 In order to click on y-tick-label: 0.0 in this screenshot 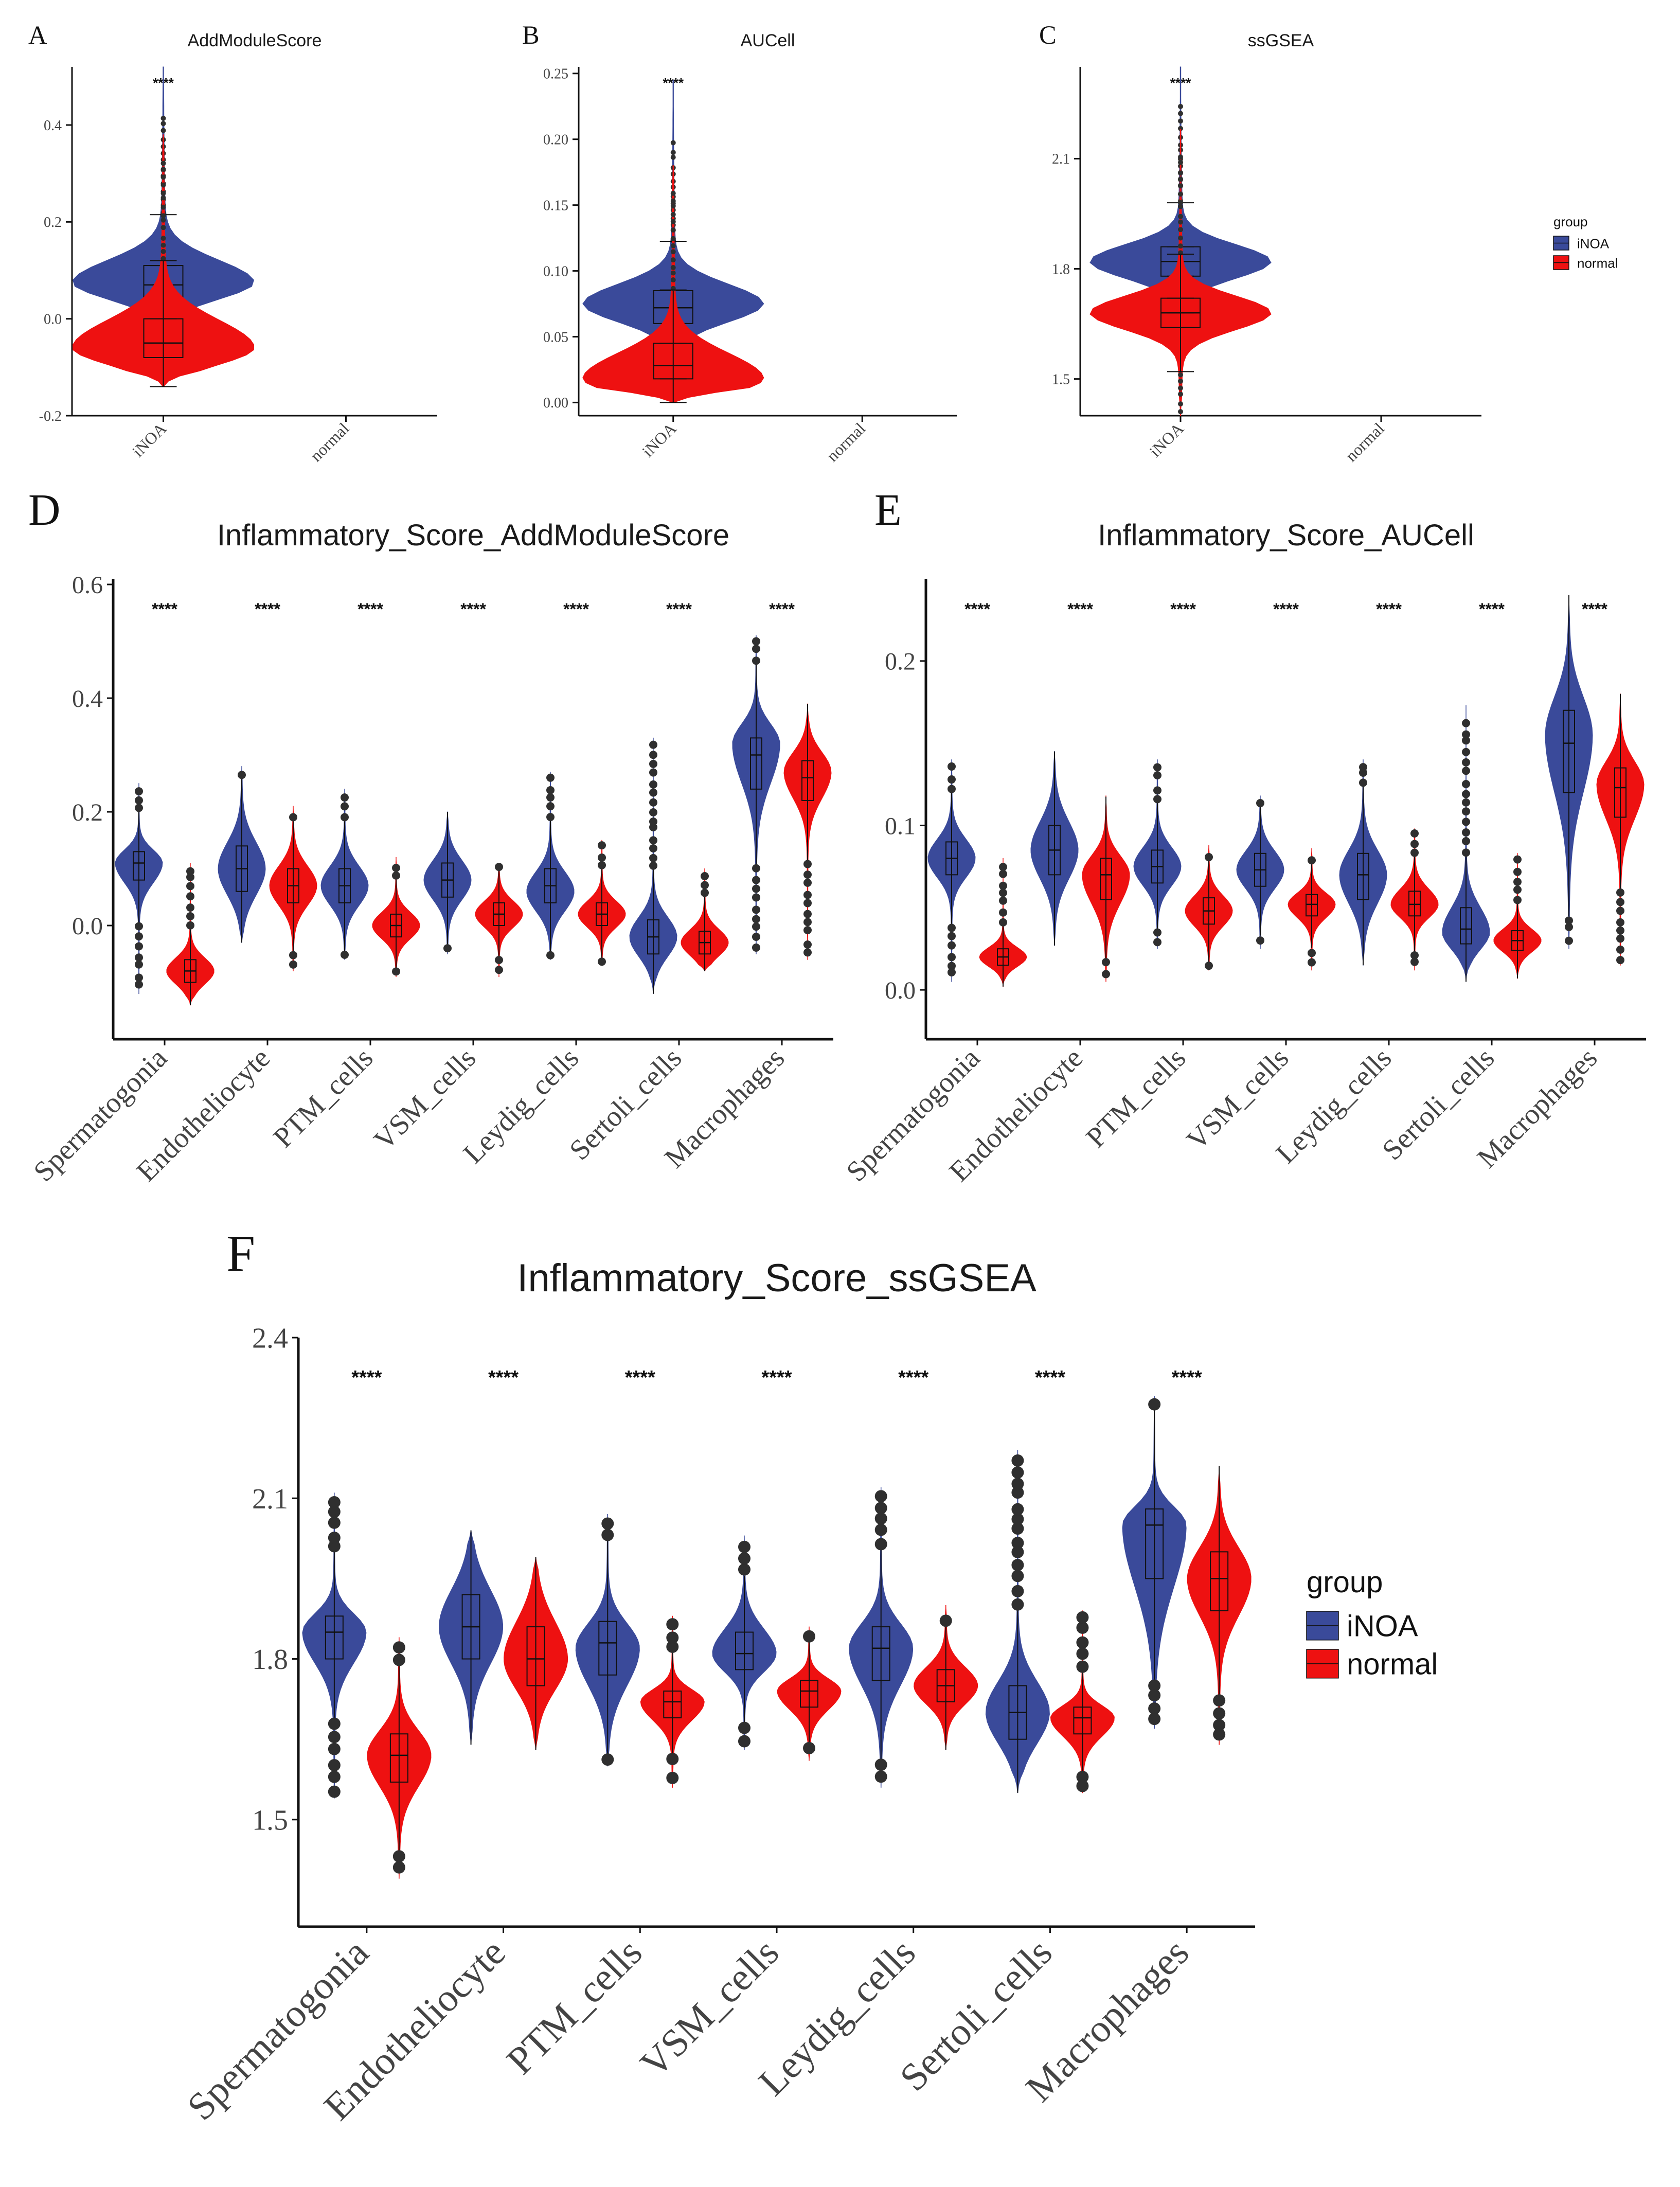, I will do `click(87, 926)`.